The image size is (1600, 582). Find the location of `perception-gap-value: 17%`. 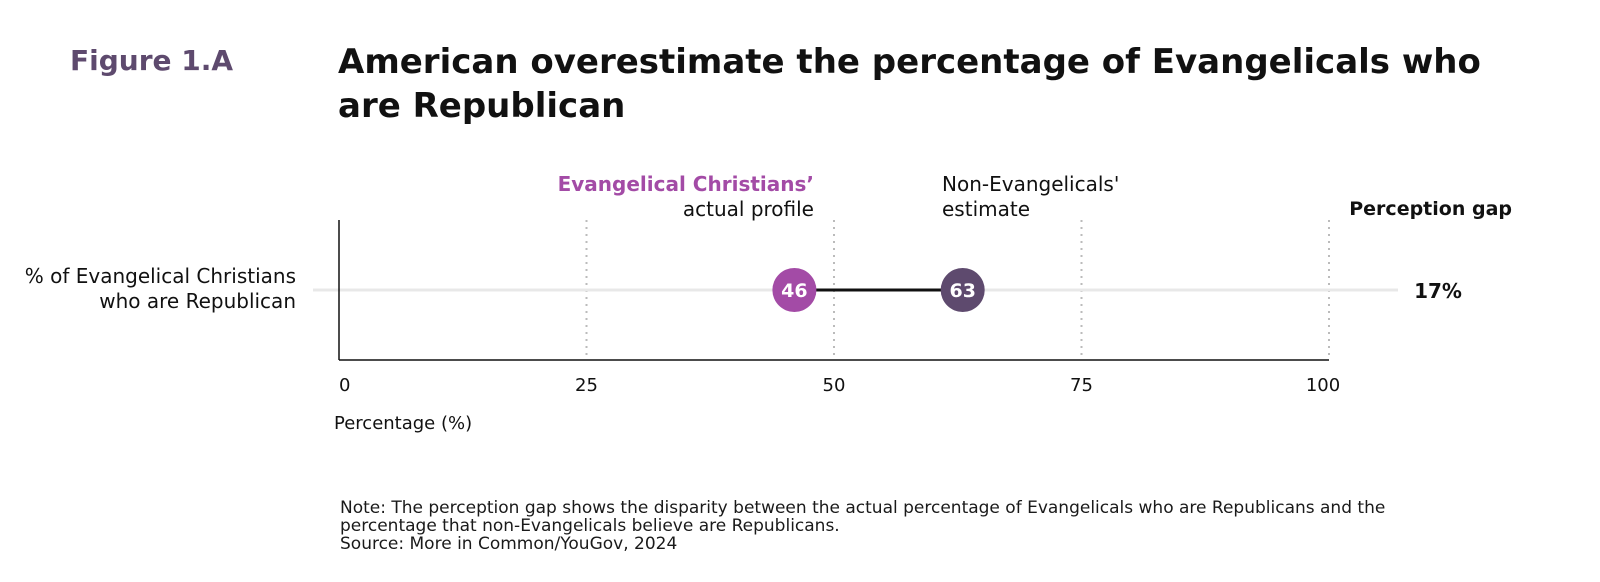

perception-gap-value: 17% is located at coordinates (1438, 291).